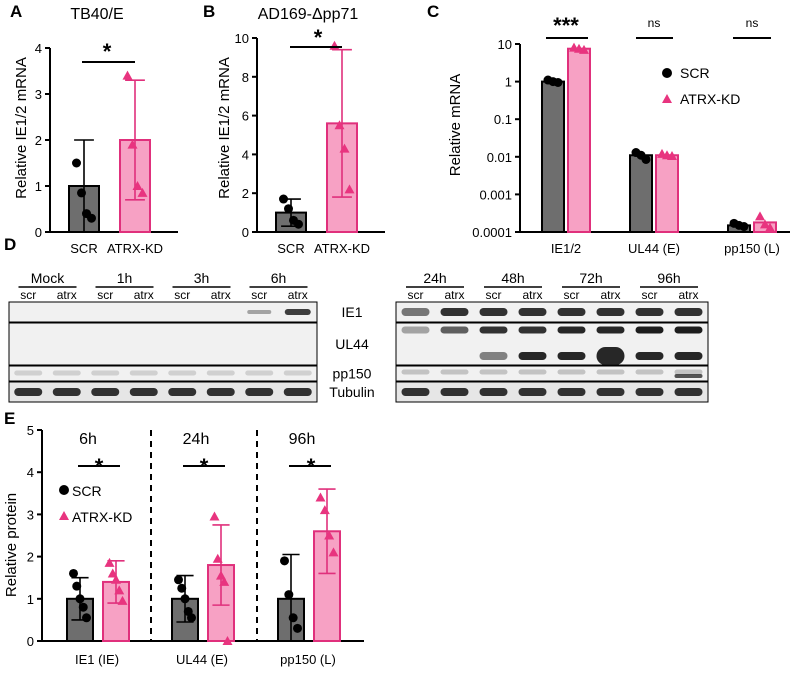  I want to click on panel-c-ytick-label: 0.01, so click(499, 157).